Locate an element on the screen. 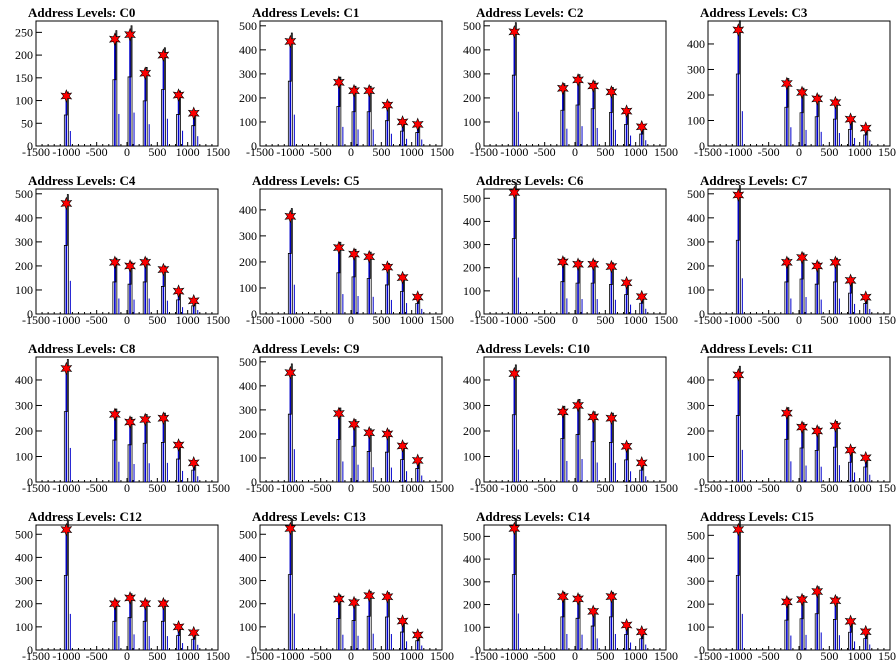 The height and width of the screenshot is (672, 896). chart-title: Address Levels: C12 is located at coordinates (85, 516).